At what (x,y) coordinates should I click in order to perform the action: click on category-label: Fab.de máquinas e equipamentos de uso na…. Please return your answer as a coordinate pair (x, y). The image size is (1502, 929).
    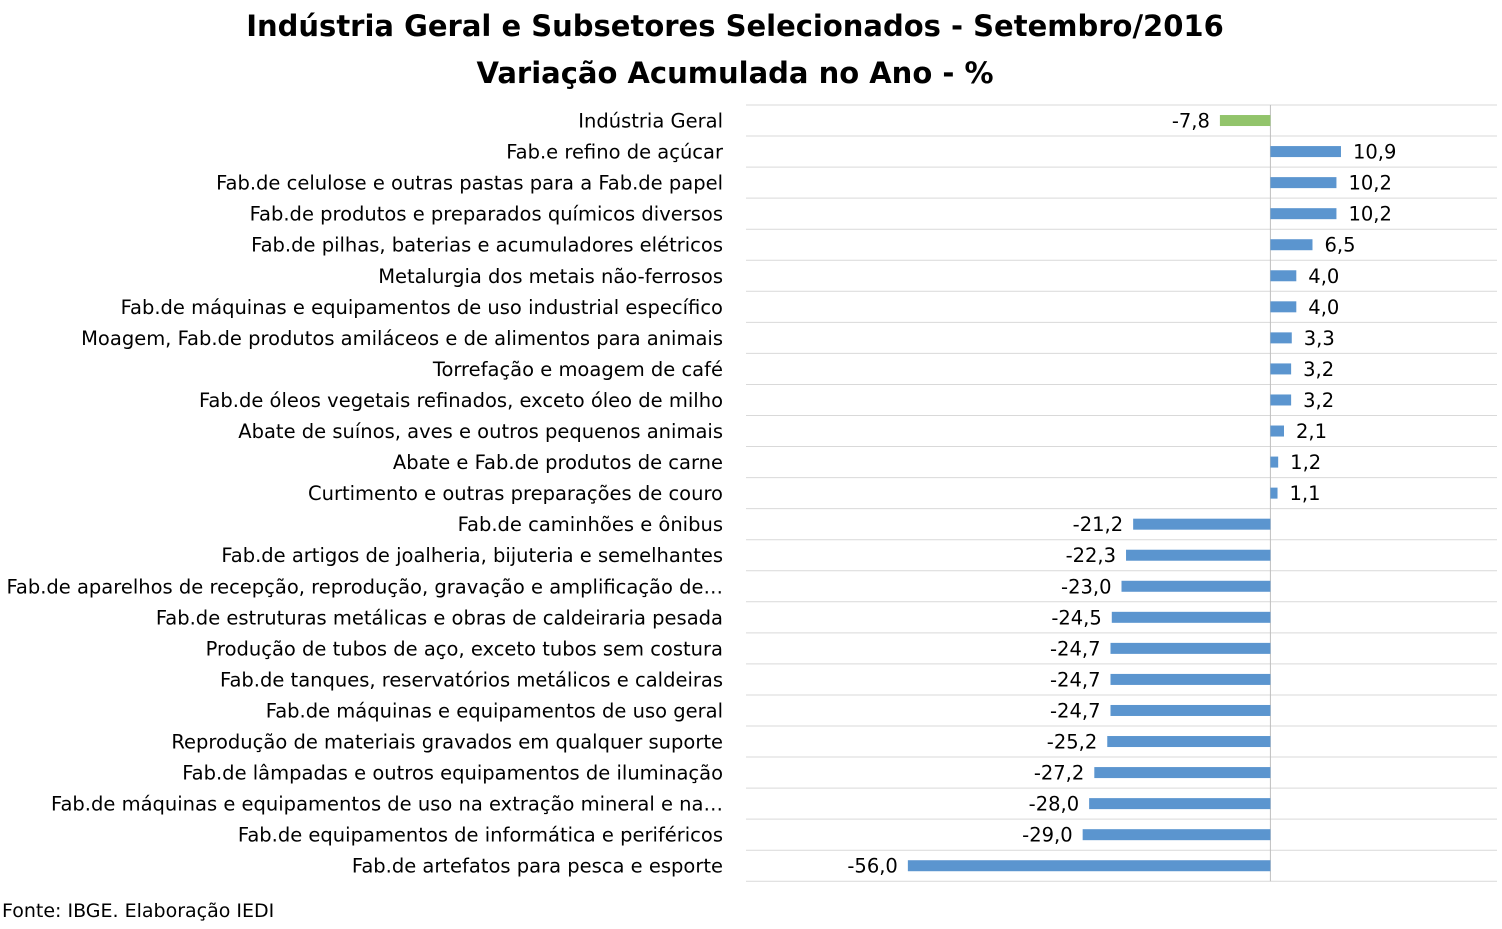
    Looking at the image, I should click on (387, 804).